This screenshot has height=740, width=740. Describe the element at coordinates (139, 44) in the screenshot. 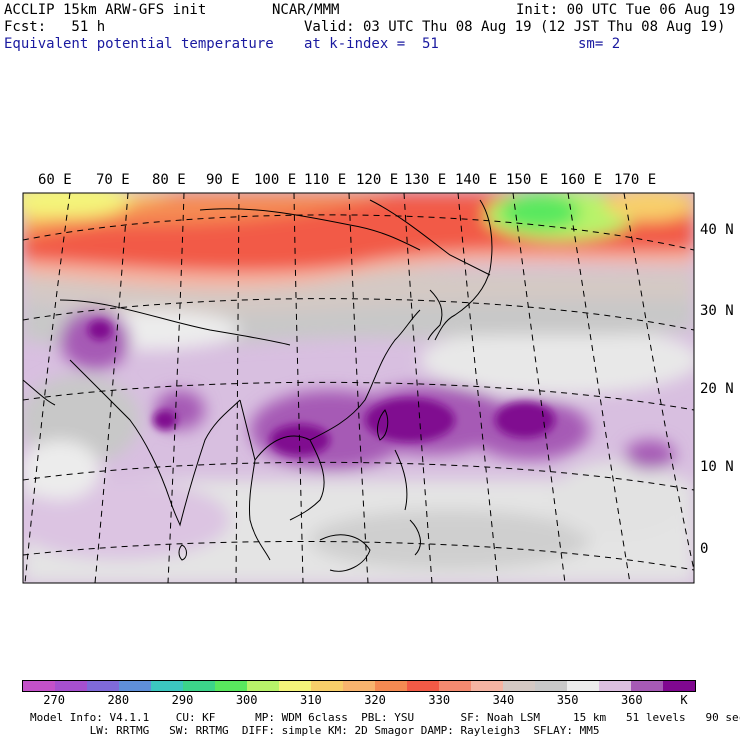

I see `field-name: Equivalent potential temperature` at that location.